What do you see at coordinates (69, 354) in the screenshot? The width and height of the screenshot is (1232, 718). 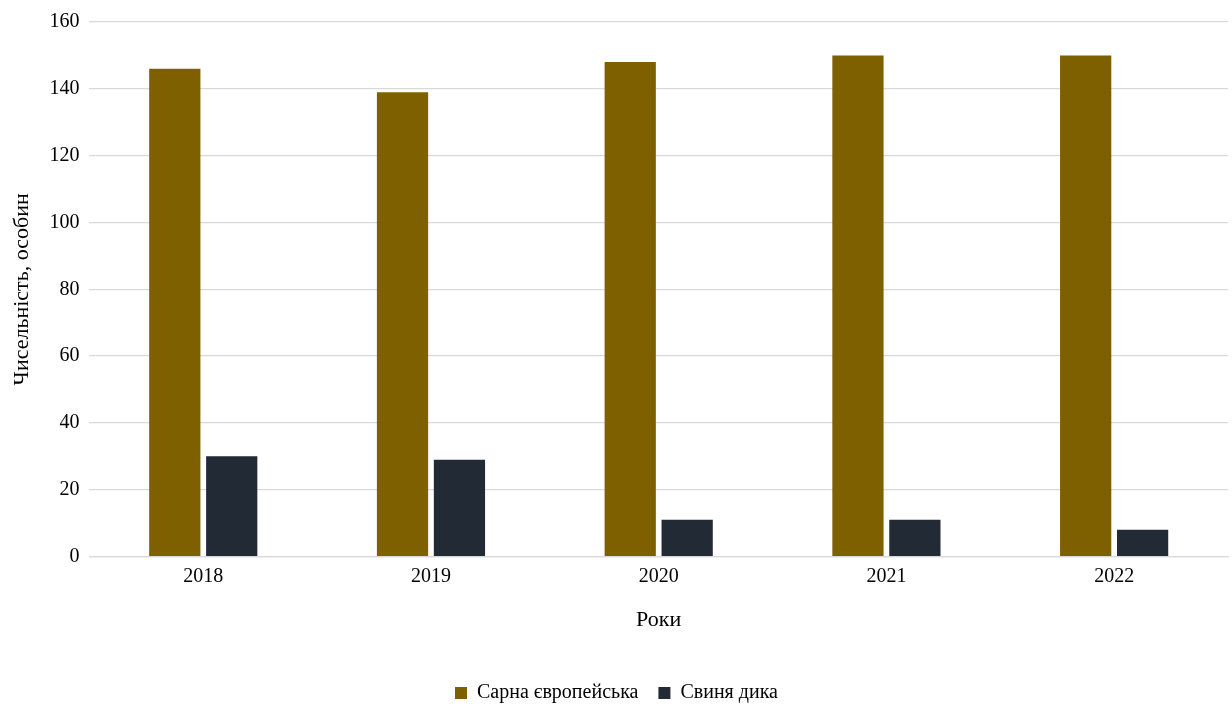 I see `y-tick-label: 60` at bounding box center [69, 354].